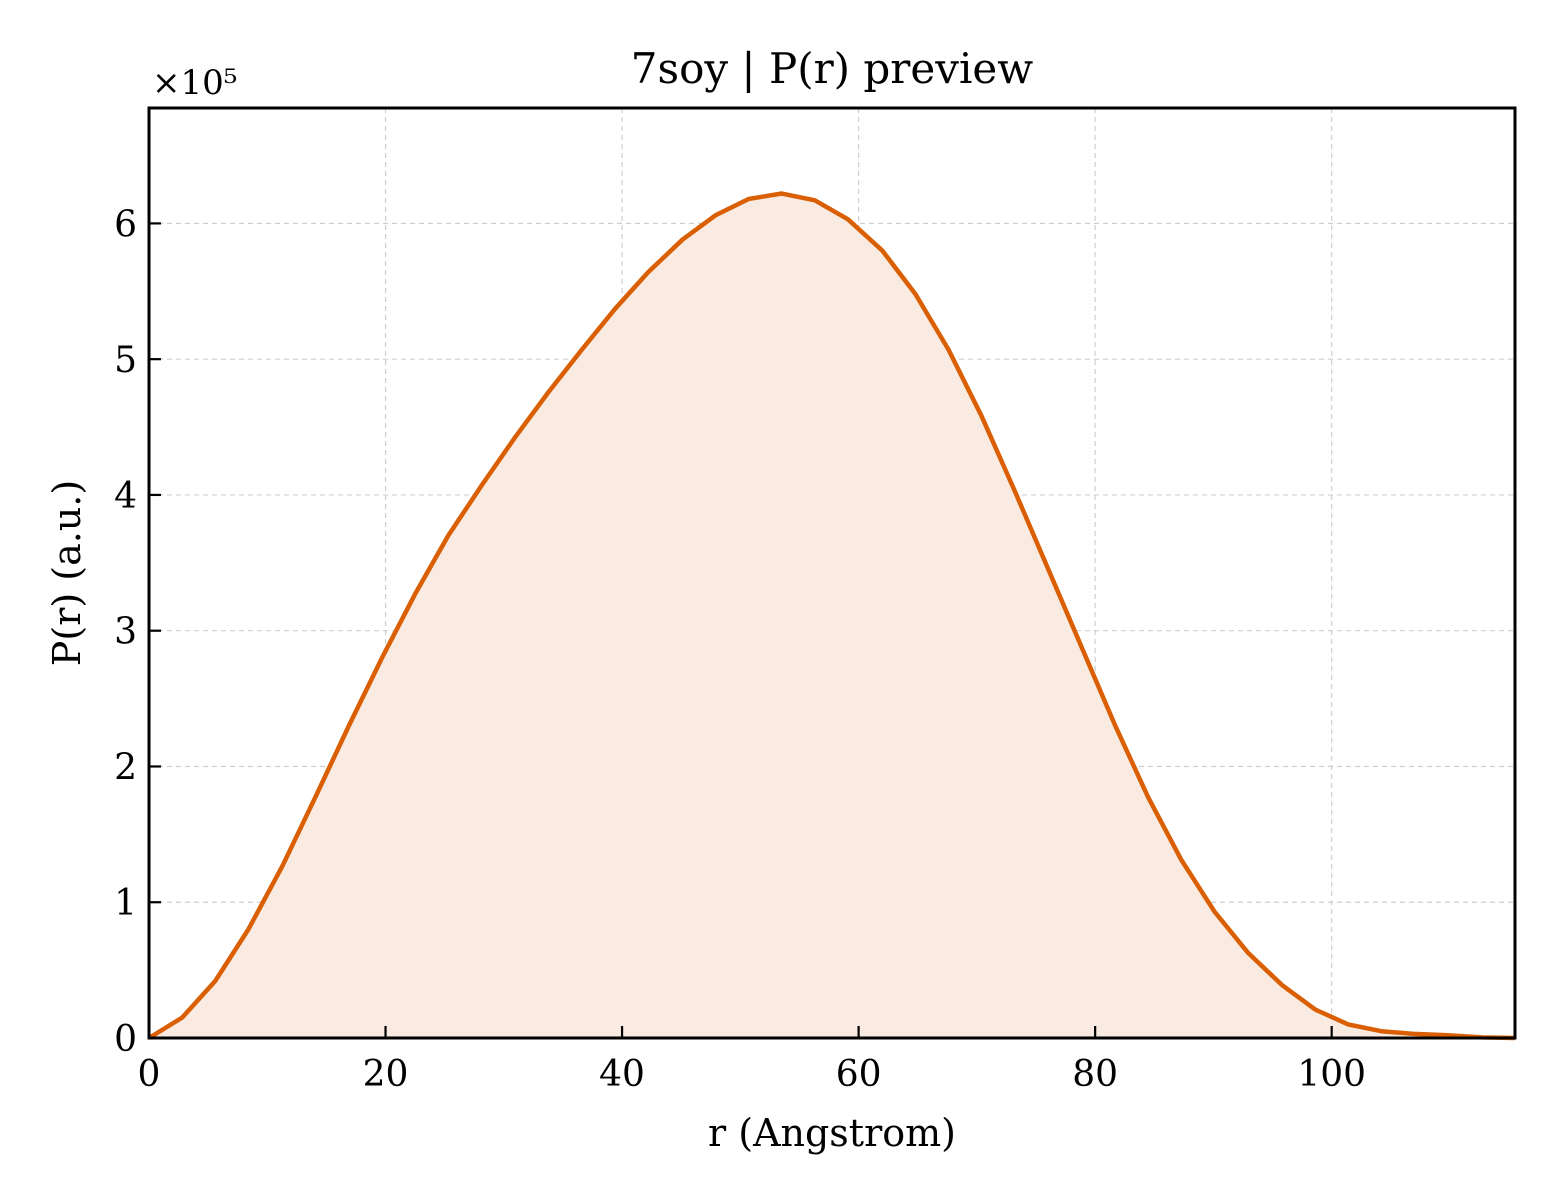 This screenshot has height=1200, width=1560. I want to click on y-tick-label: 1, so click(125, 903).